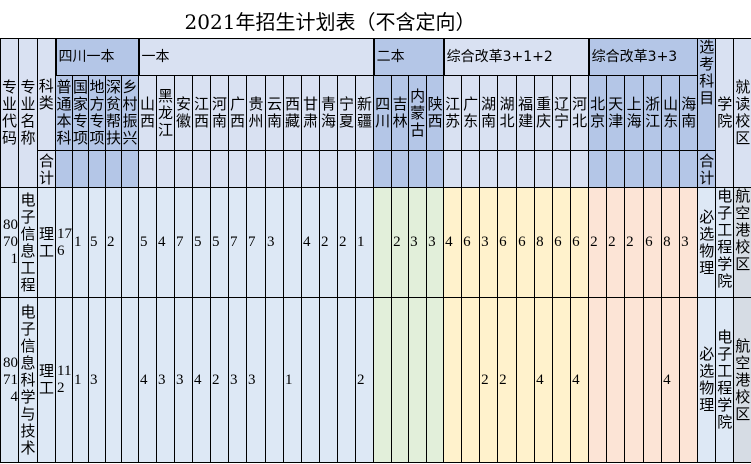 Image resolution: width=751 pixels, height=464 pixels. Describe the element at coordinates (346, 113) in the screenshot. I see `header-column: 宁夏` at that location.